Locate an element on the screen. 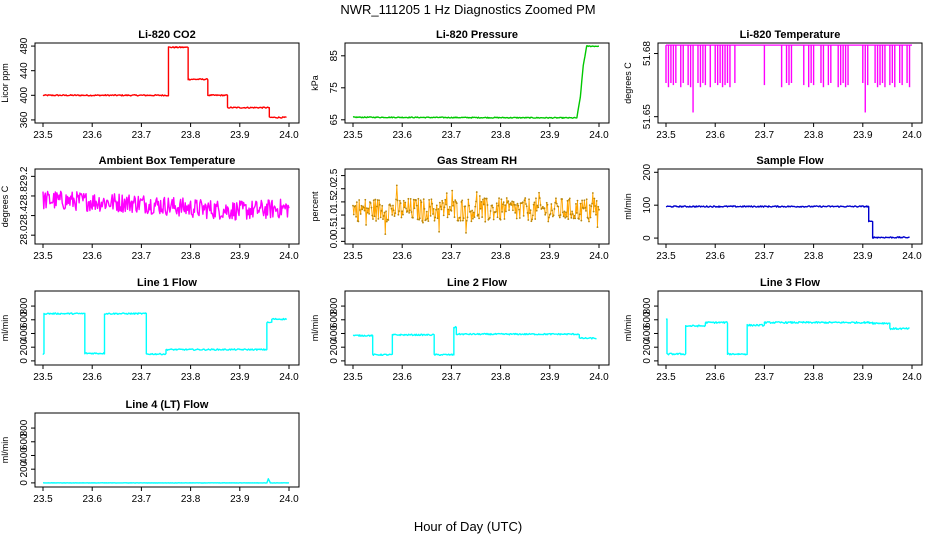 The image size is (936, 545). x-tick-label: 23.9 is located at coordinates (240, 377).